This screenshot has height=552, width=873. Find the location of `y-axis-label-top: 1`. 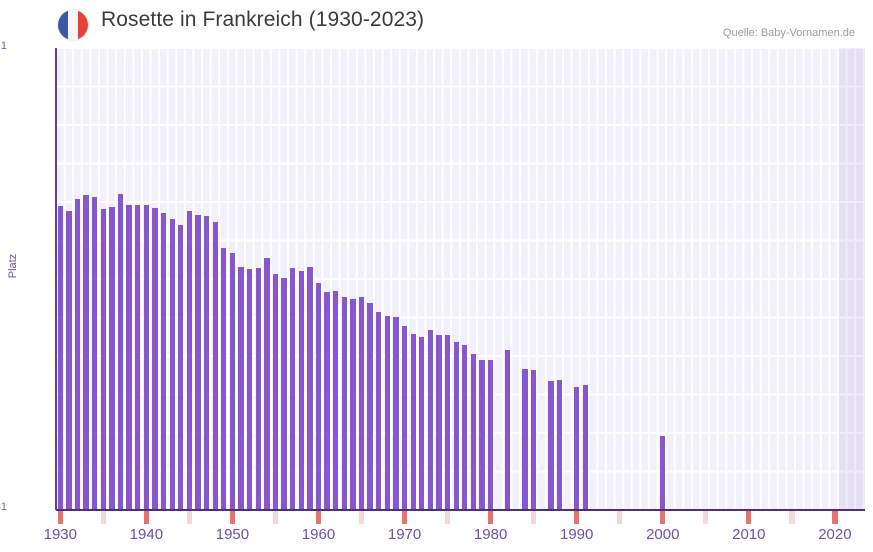

y-axis-label-top: 1 is located at coordinates (3, 46).